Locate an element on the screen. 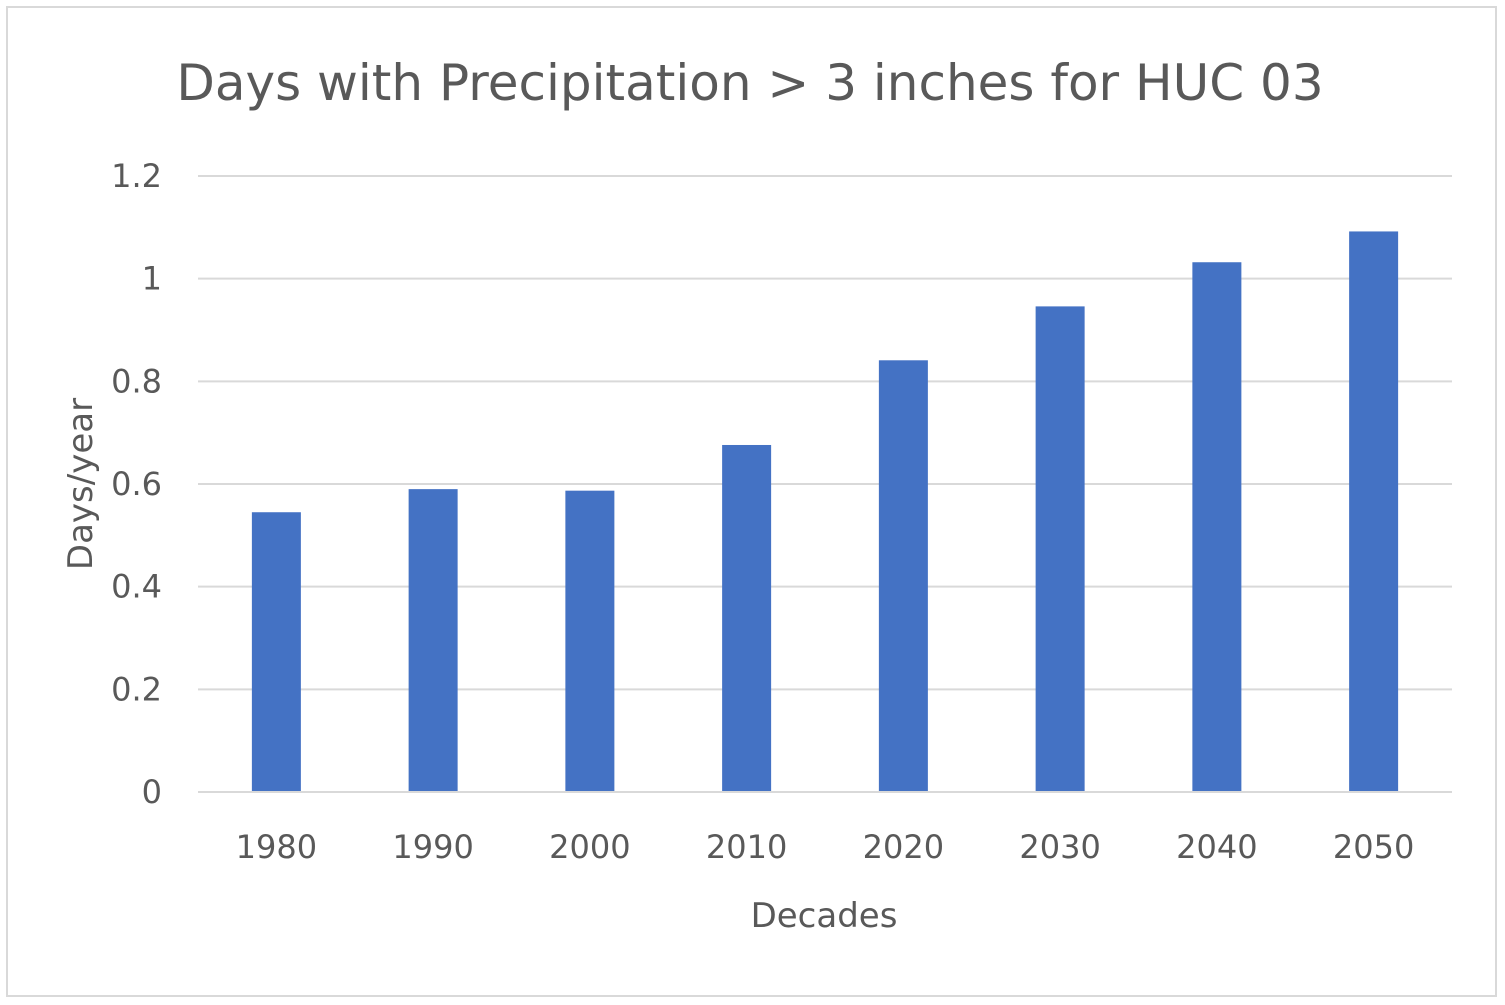 Image resolution: width=1505 pixels, height=1005 pixels. x-tick-label: 2020 is located at coordinates (903, 847).